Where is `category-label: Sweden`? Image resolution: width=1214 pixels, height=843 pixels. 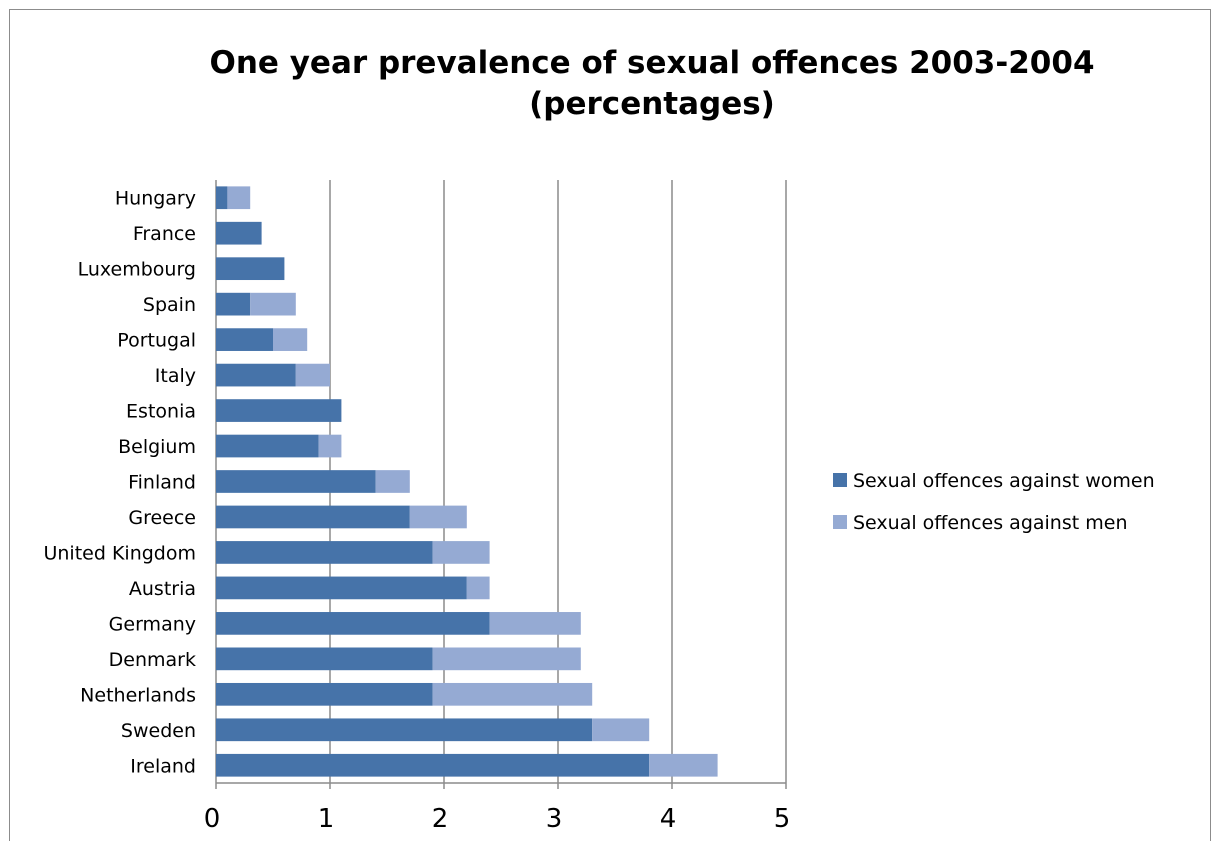
category-label: Sweden is located at coordinates (158, 731).